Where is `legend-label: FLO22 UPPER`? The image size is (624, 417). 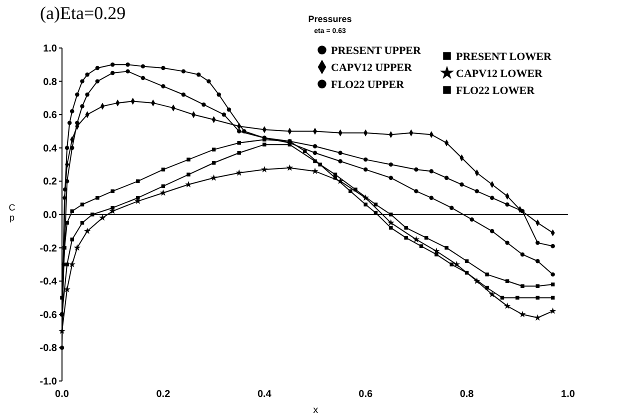 legend-label: FLO22 UPPER is located at coordinates (368, 85).